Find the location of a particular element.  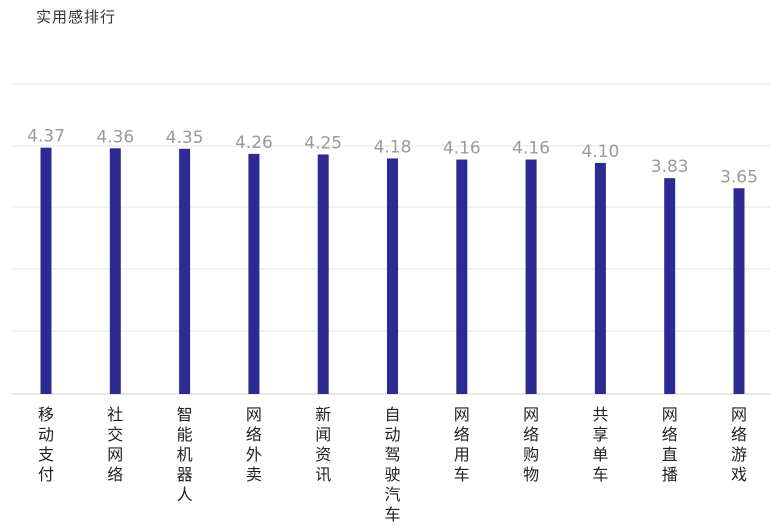

x-tick-label: 网络游戏 is located at coordinates (739, 444).